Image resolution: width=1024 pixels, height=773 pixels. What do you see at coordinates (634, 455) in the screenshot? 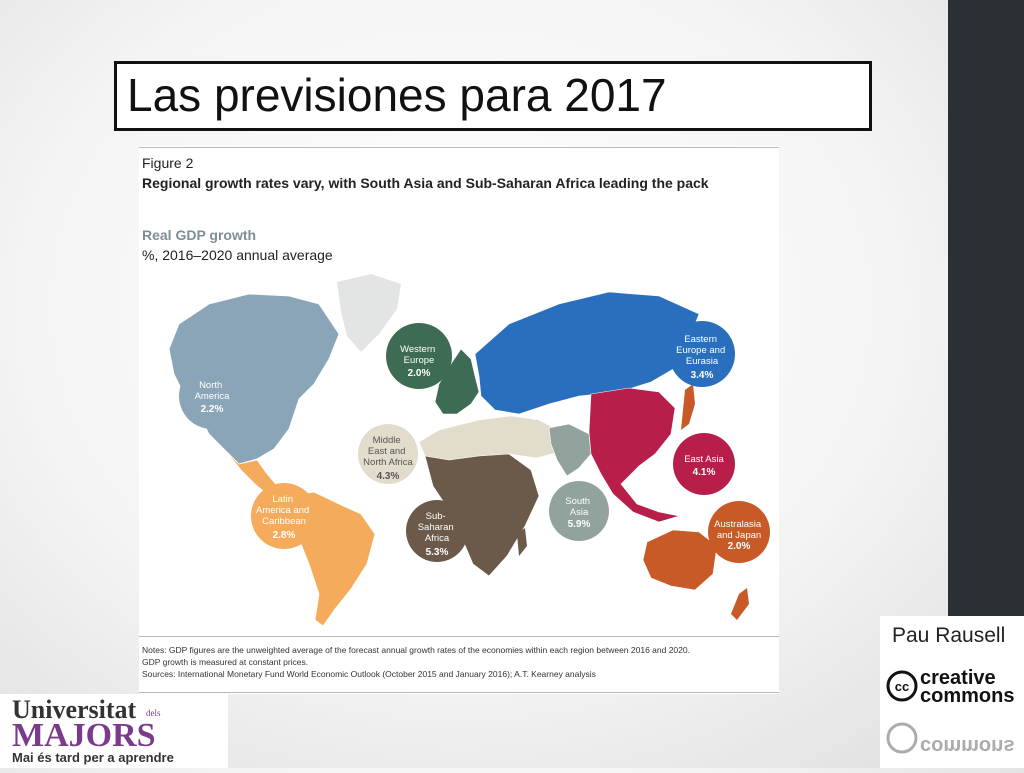
I see `east-asia-shape` at bounding box center [634, 455].